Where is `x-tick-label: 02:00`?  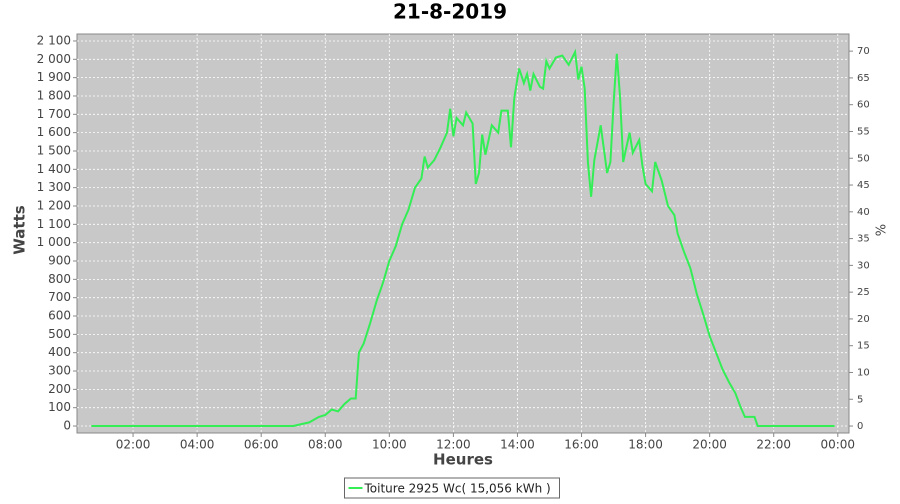
x-tick-label: 02:00 is located at coordinates (133, 445).